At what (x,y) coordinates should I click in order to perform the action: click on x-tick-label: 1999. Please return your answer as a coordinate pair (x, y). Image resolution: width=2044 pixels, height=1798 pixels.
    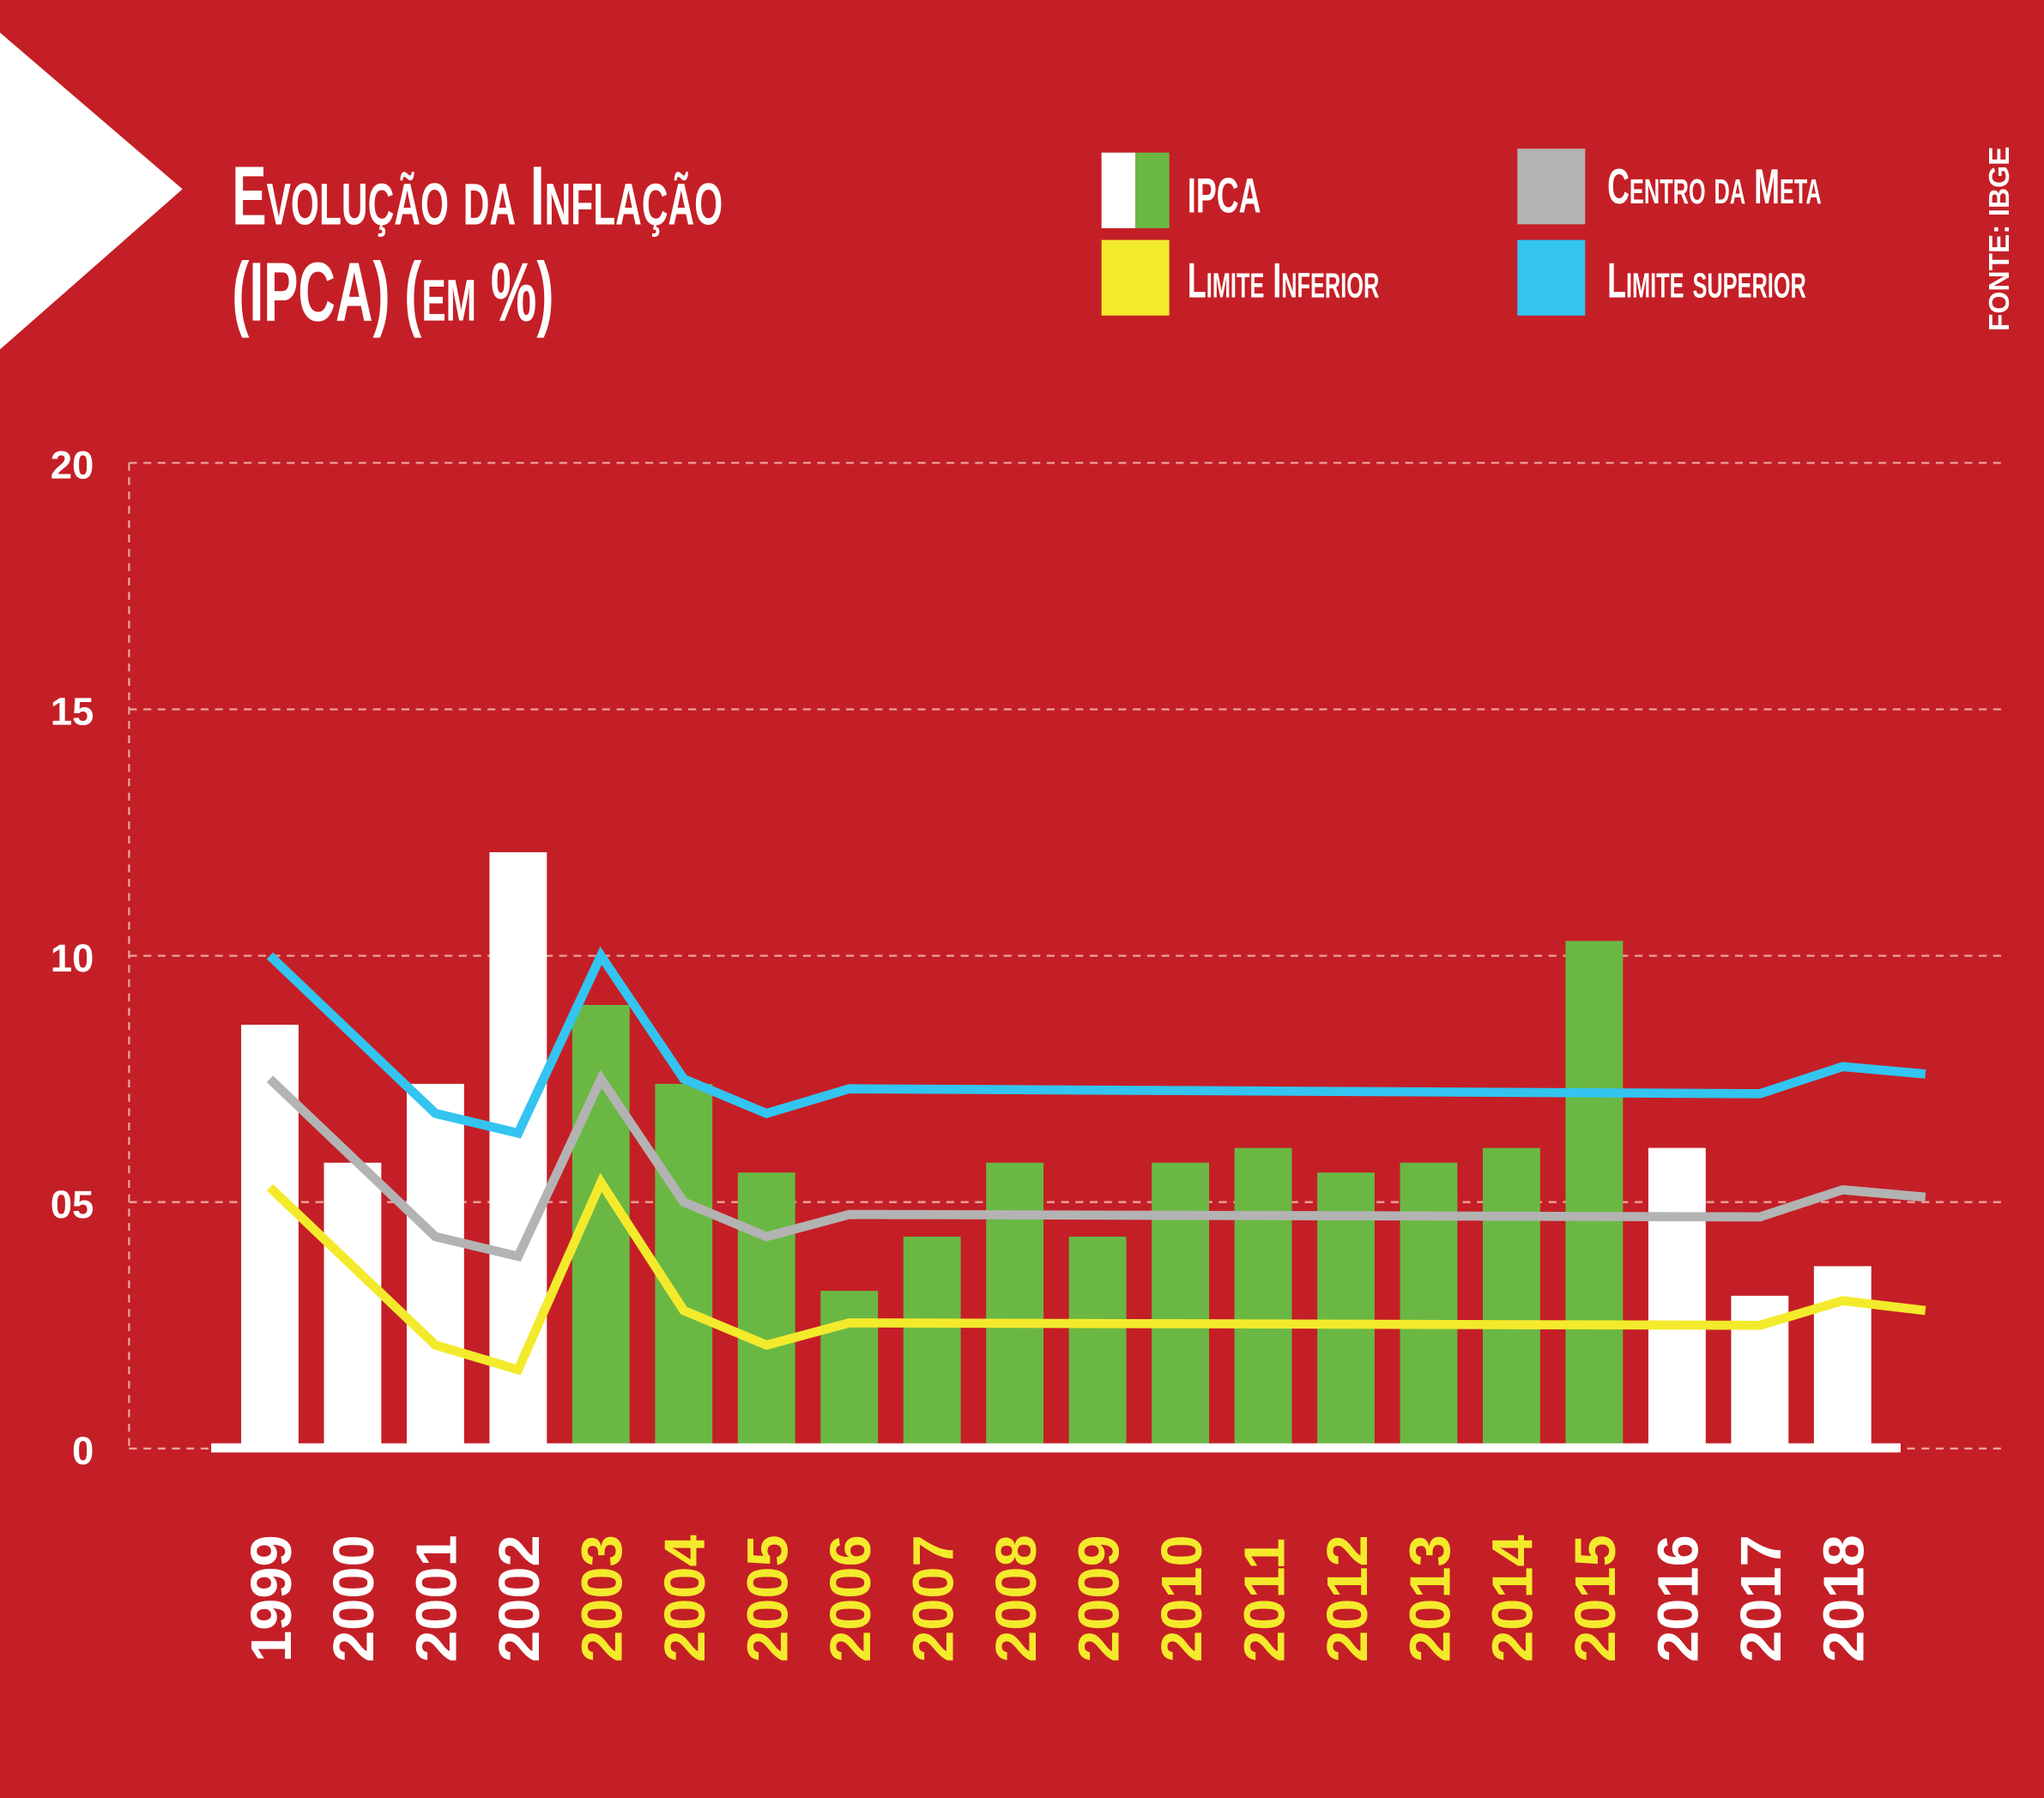
    Looking at the image, I should click on (271, 1599).